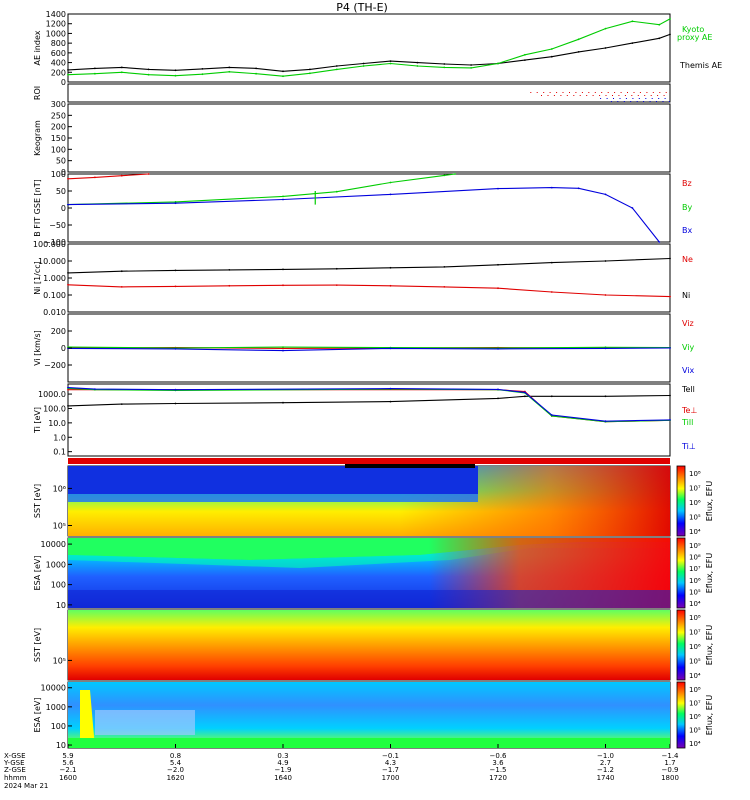 The width and height of the screenshot is (750, 800). I want to click on series-line-vix, so click(369, 349).